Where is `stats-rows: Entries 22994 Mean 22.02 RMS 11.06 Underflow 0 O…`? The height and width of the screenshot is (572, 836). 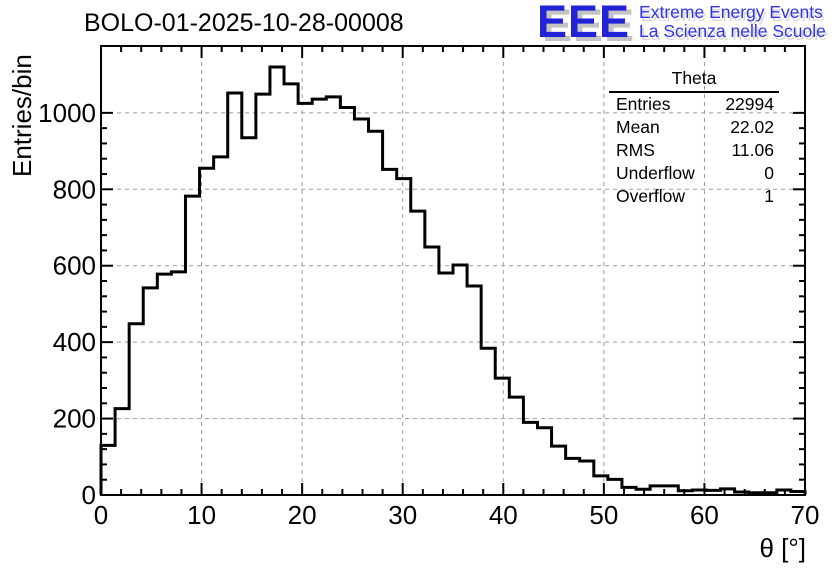
stats-rows: Entries 22994 Mean 22.02 RMS 11.06 Underflow 0 O… is located at coordinates (694, 150).